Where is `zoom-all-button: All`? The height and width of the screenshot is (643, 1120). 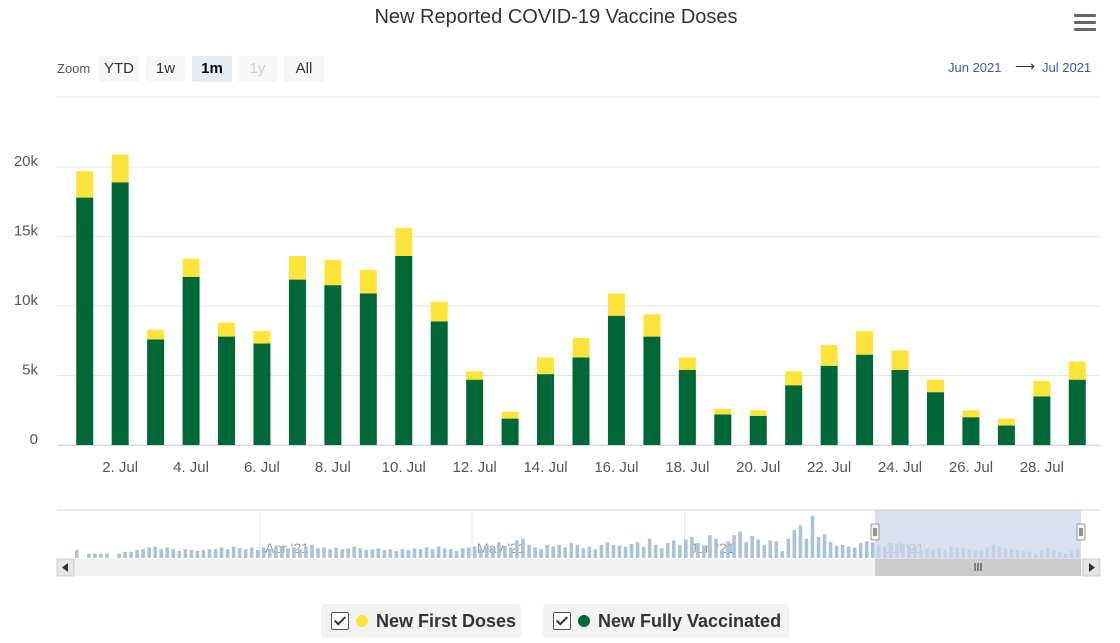 zoom-all-button: All is located at coordinates (304, 69).